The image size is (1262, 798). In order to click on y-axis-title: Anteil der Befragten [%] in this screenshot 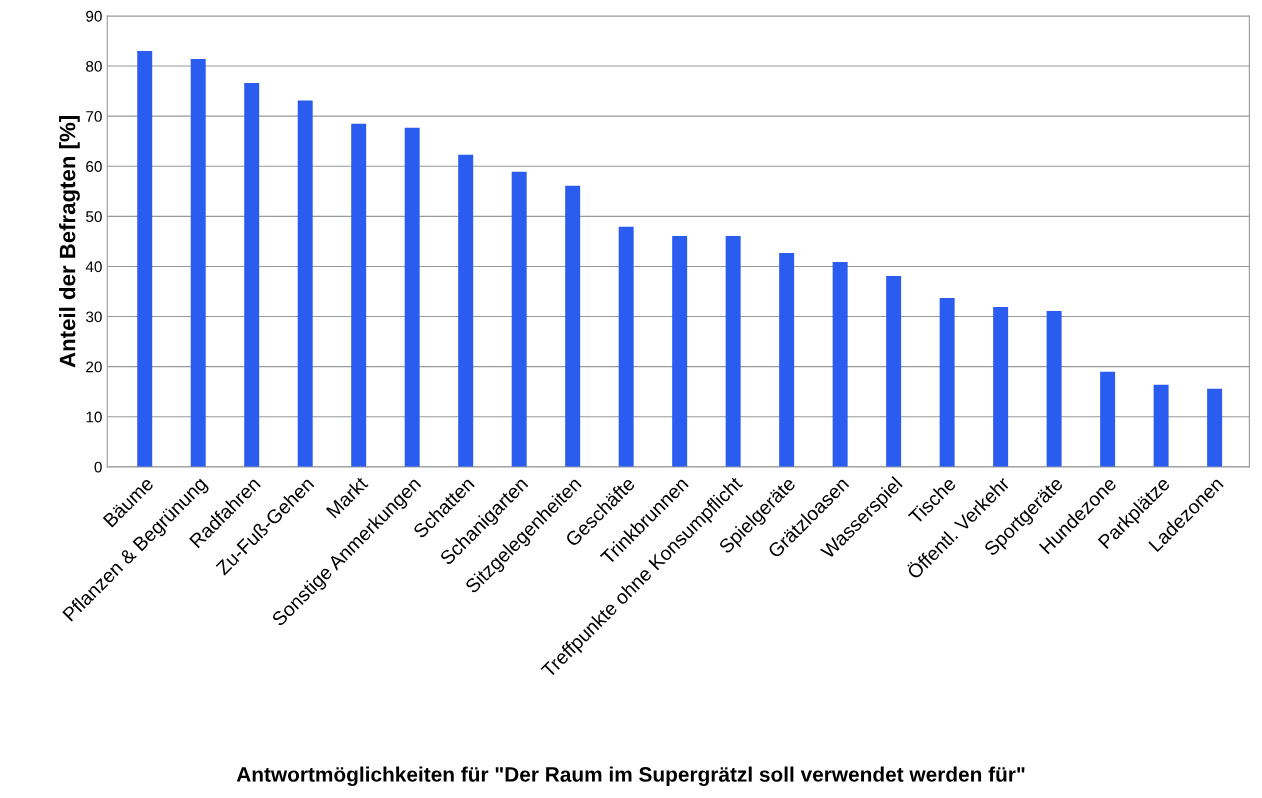, I will do `click(69, 242)`.